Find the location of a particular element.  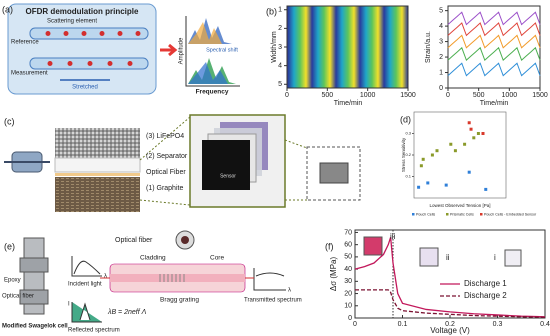

axis-label: Lowest Observed Tension [Pa] is located at coordinates (460, 205).